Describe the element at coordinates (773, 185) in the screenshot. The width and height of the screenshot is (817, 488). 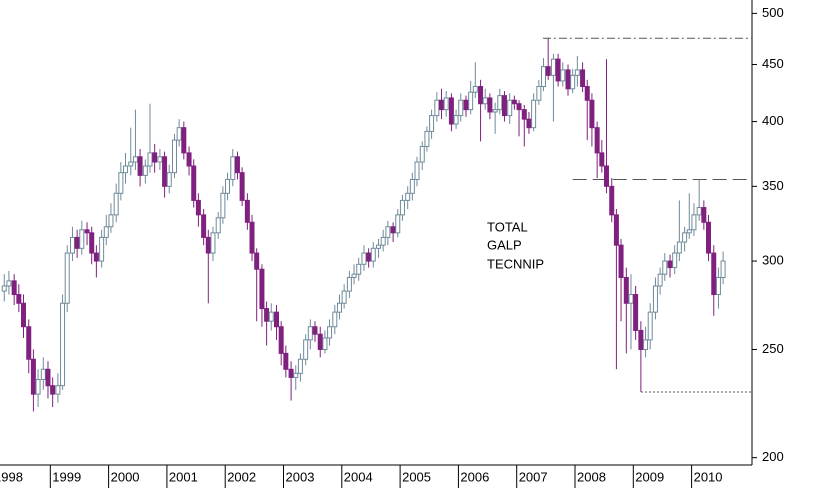
I see `y-tick-label: 350` at that location.